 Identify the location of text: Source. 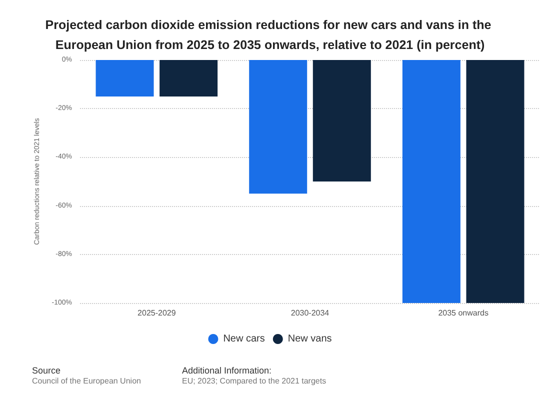
(46, 371).